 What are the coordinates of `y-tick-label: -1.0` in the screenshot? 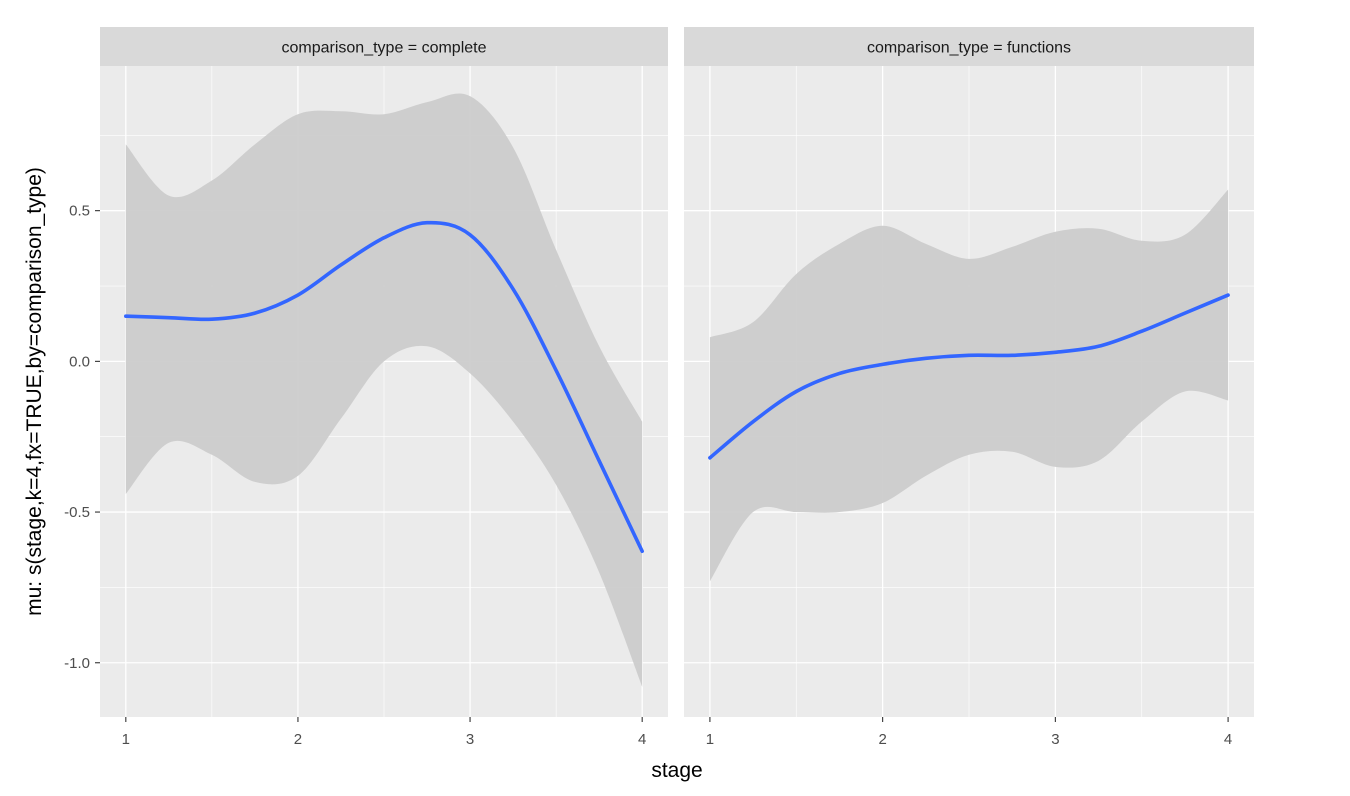 It's located at (77, 663).